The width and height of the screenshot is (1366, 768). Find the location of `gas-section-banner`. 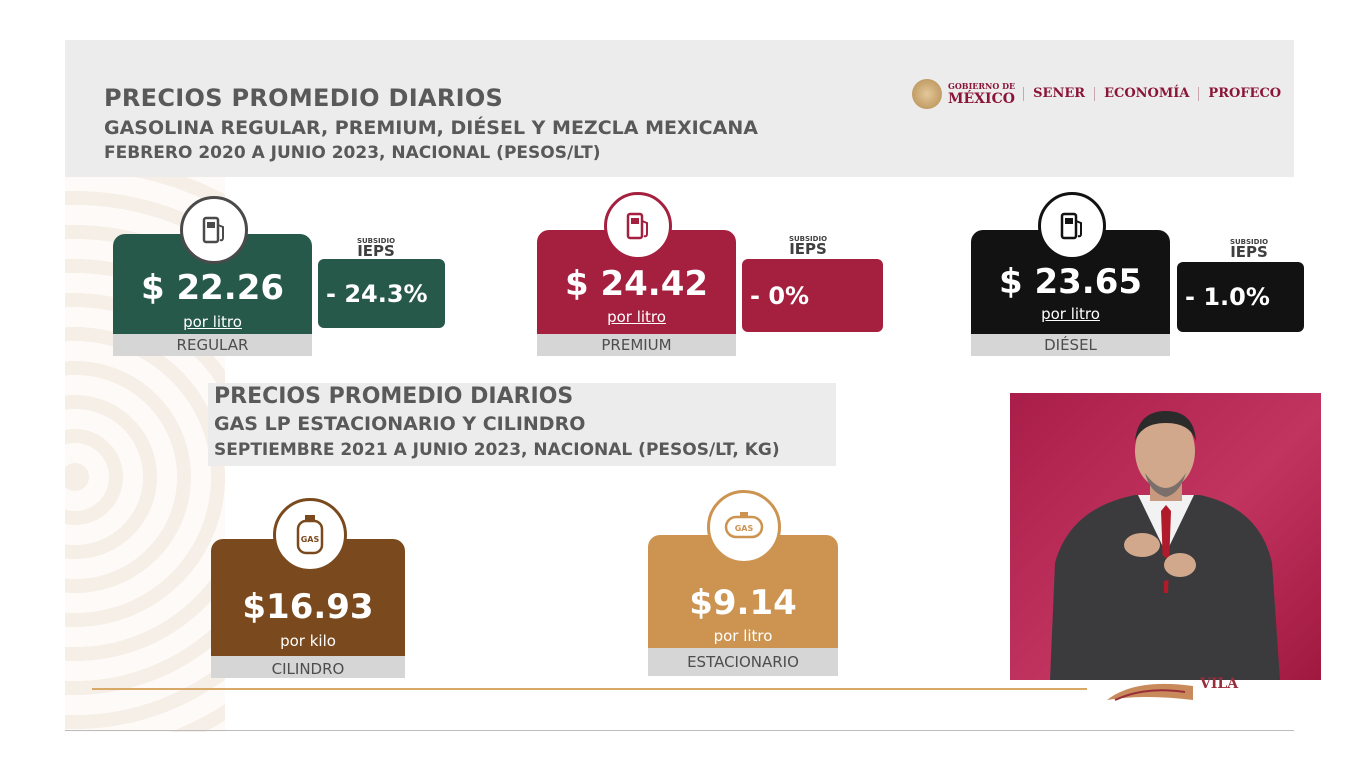

gas-section-banner is located at coordinates (522, 424).